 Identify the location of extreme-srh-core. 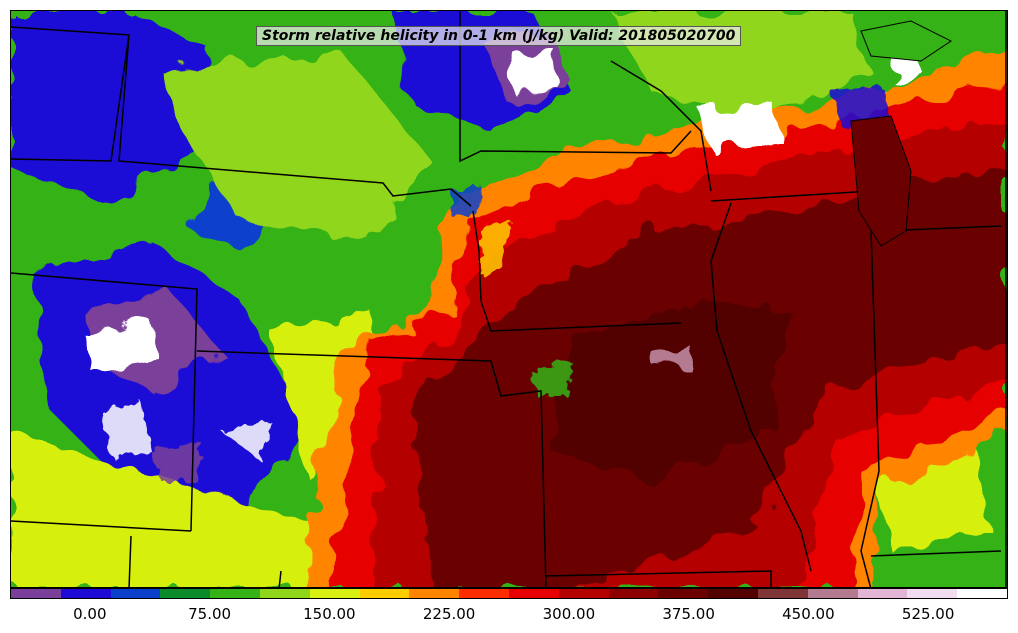
(671, 391).